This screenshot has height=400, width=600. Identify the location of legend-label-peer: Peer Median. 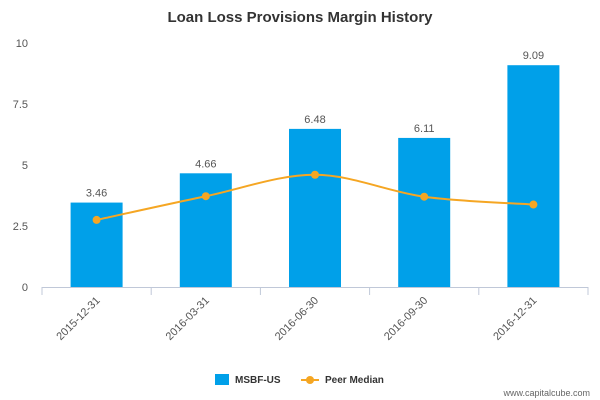
(354, 380).